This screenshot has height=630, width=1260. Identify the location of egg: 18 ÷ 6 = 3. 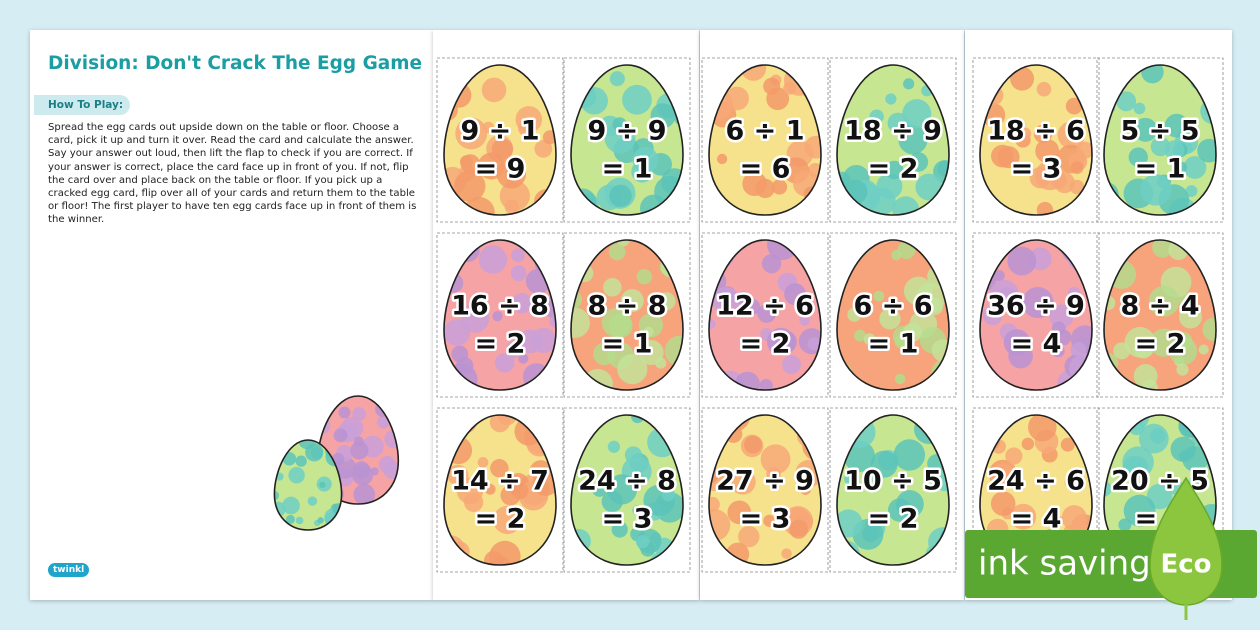
(1036, 140).